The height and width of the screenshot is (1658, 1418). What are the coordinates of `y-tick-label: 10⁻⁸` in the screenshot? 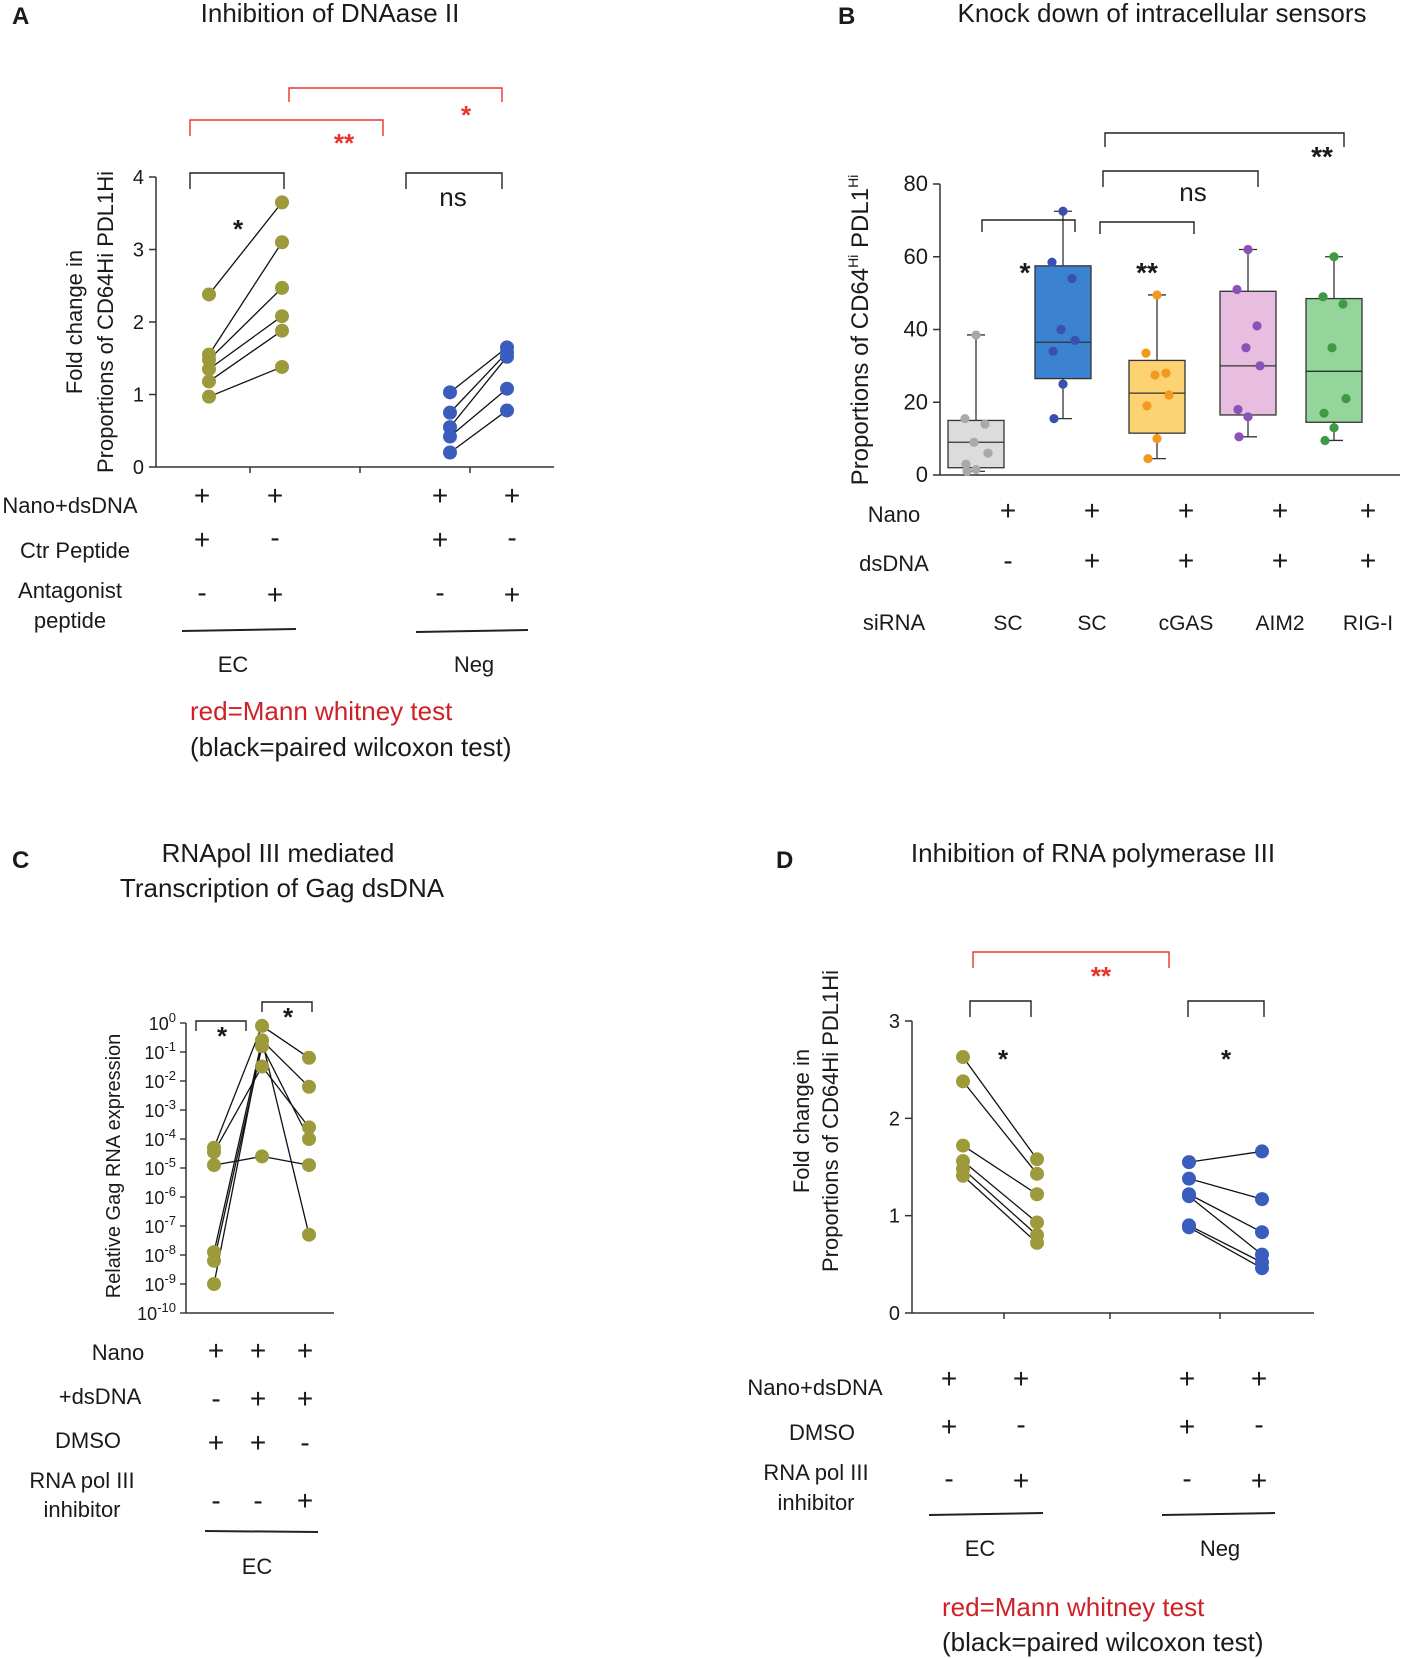 It's located at (160, 1254).